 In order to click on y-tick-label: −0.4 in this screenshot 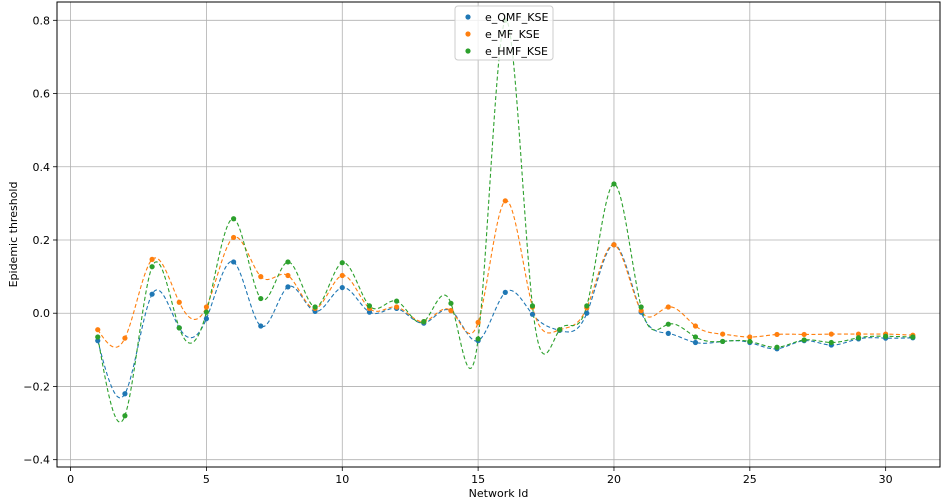, I will do `click(36, 460)`.